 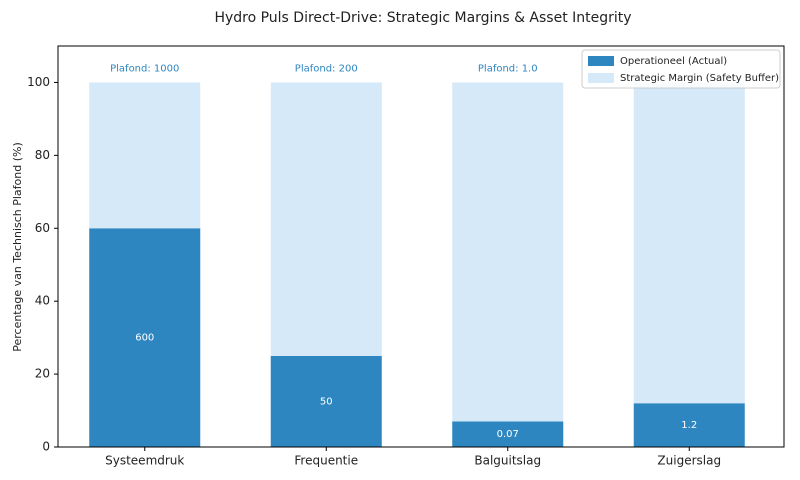 What do you see at coordinates (673, 61) in the screenshot?
I see `legend-label: Operationeel (Actual)` at bounding box center [673, 61].